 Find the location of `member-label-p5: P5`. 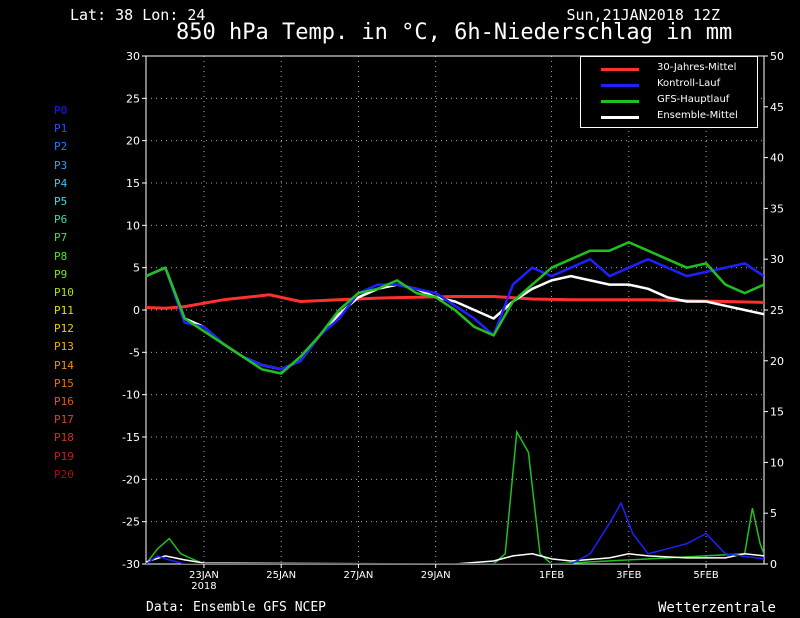

member-label-p5: P5 is located at coordinates (61, 201).